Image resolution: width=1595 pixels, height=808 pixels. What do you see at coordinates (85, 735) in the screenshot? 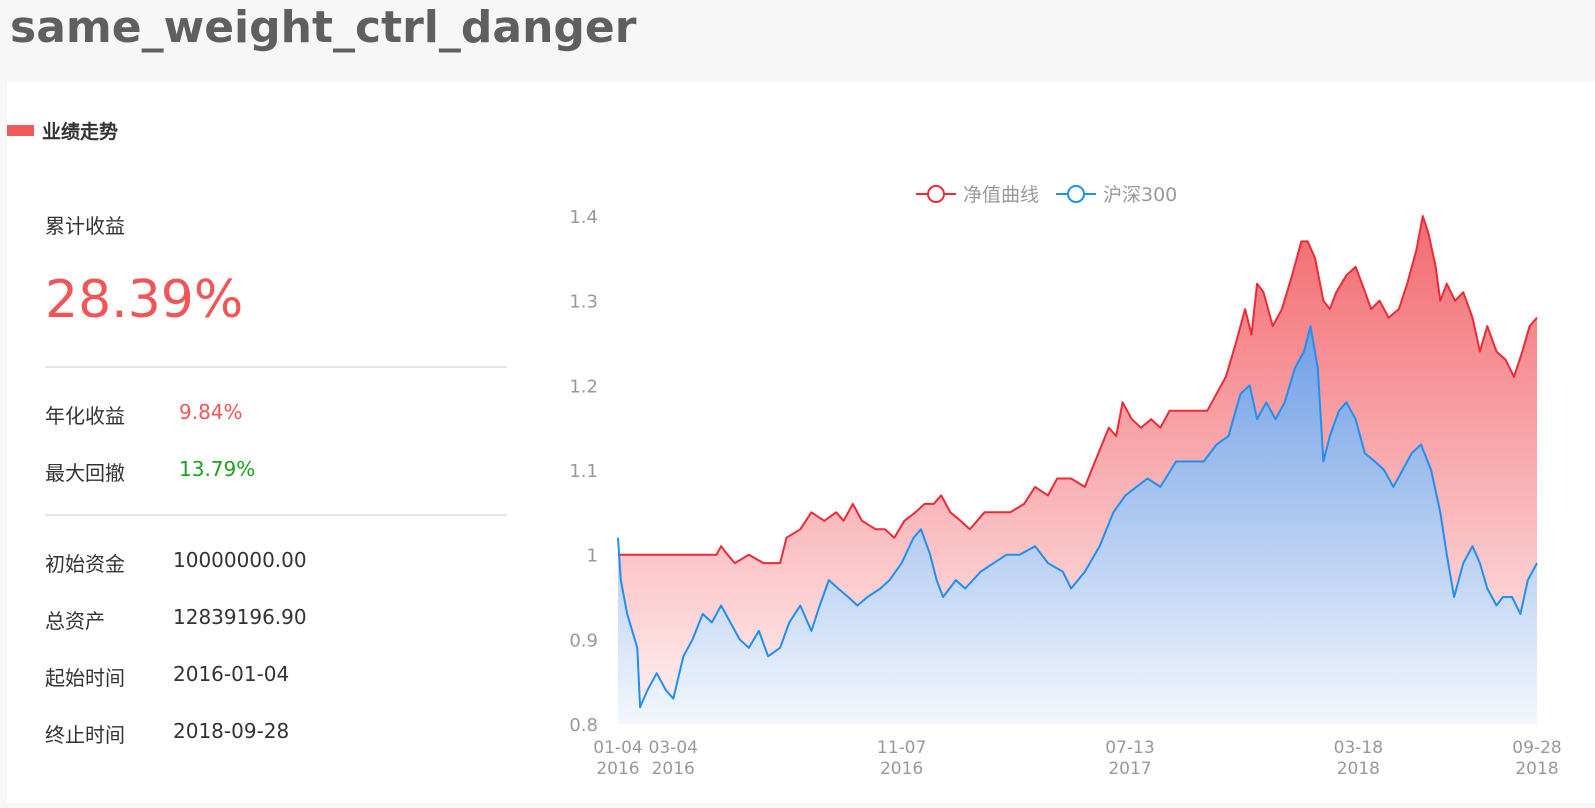
I see `end-time-label: 终止时间` at bounding box center [85, 735].